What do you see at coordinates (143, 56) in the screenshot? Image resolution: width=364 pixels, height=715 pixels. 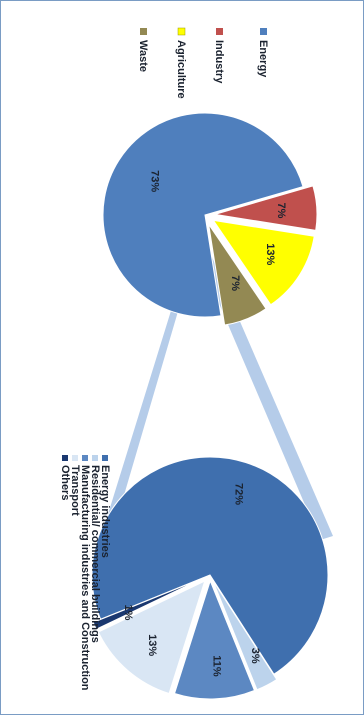 I see `legend-label: Waste` at bounding box center [143, 56].